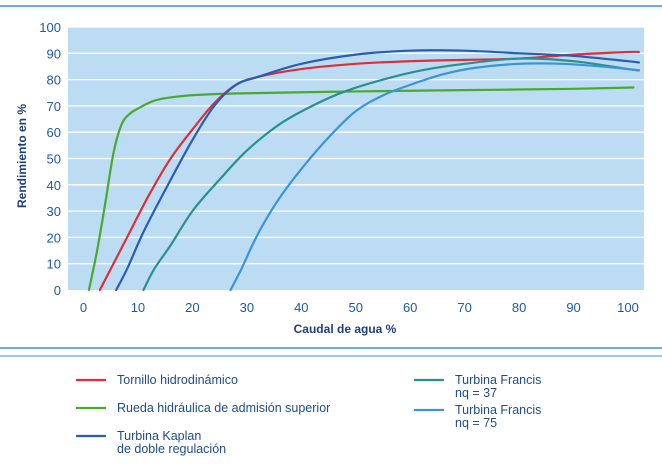  Describe the element at coordinates (171, 449) in the screenshot. I see `legend-label: de doble regulación` at that location.